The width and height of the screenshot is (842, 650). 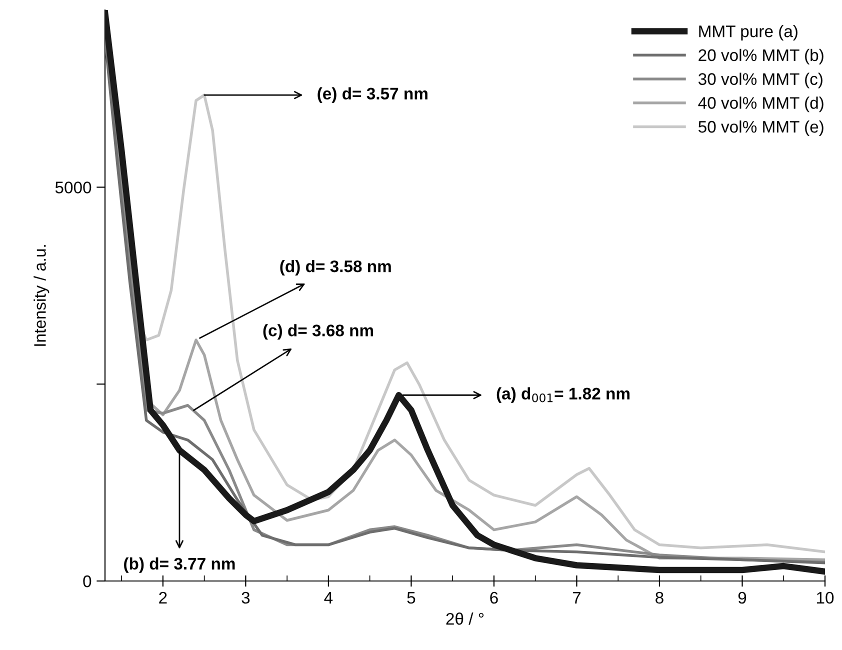 What do you see at coordinates (328, 598) in the screenshot?
I see `x-tick-label: 4` at bounding box center [328, 598].